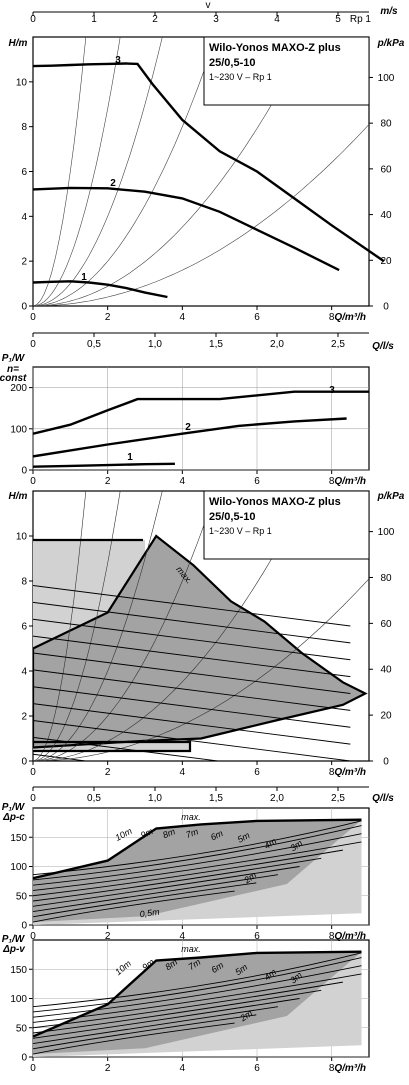 Image resolution: width=409 pixels, height=1085 pixels. Describe the element at coordinates (277, 344) in the screenshot. I see `top-tick-label: 2,0` at that location.